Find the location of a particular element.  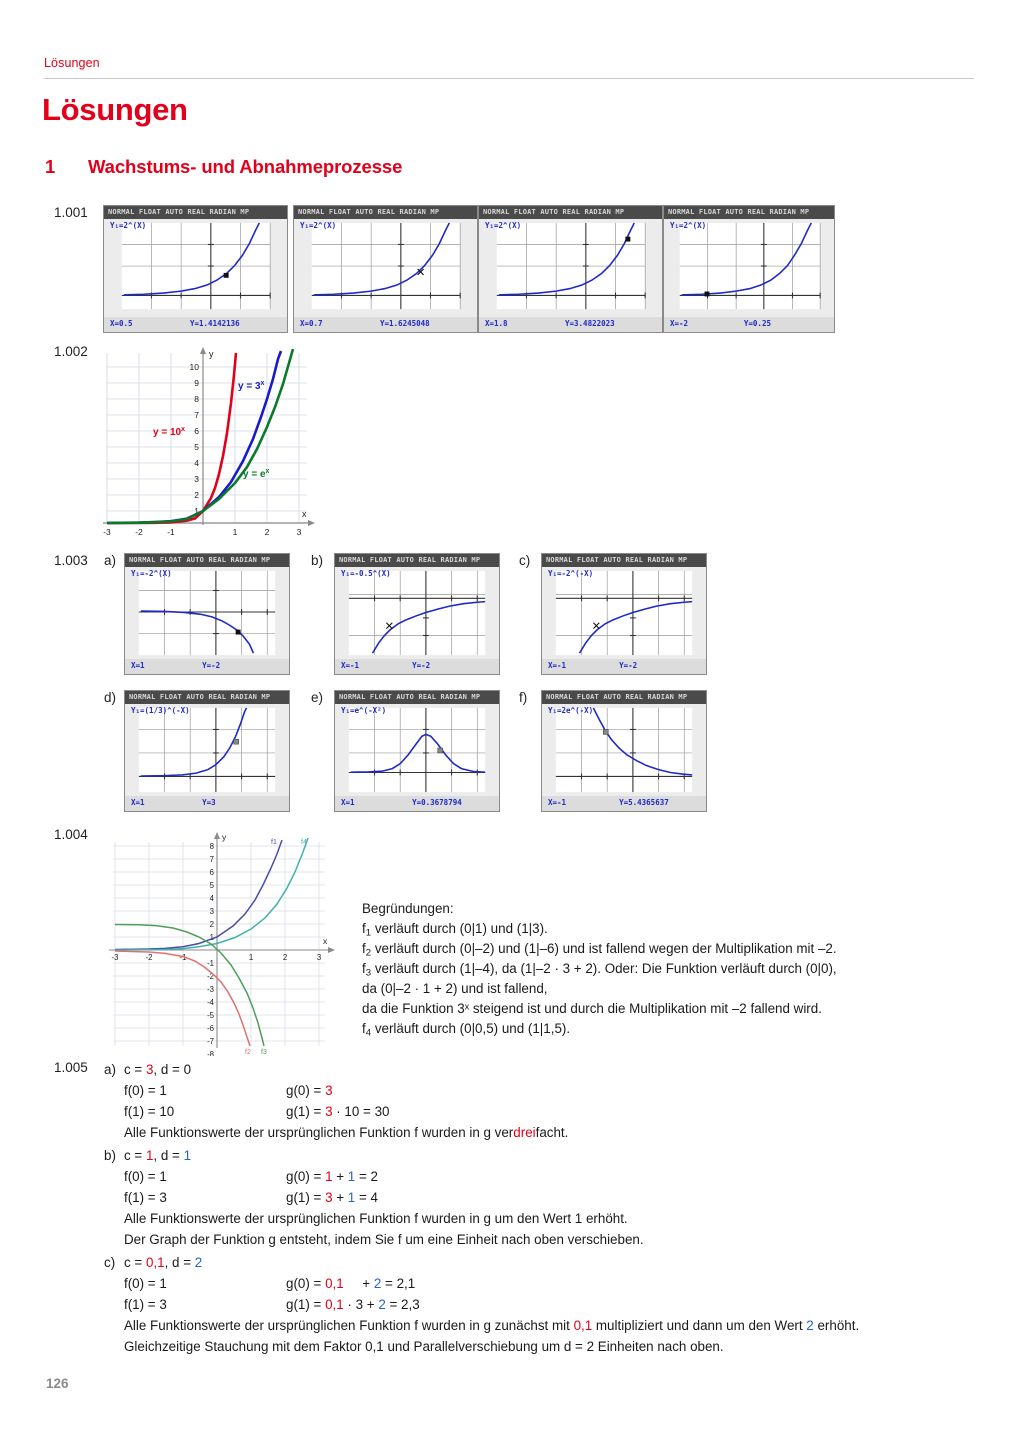

svg-text: 6 is located at coordinates (212, 872).